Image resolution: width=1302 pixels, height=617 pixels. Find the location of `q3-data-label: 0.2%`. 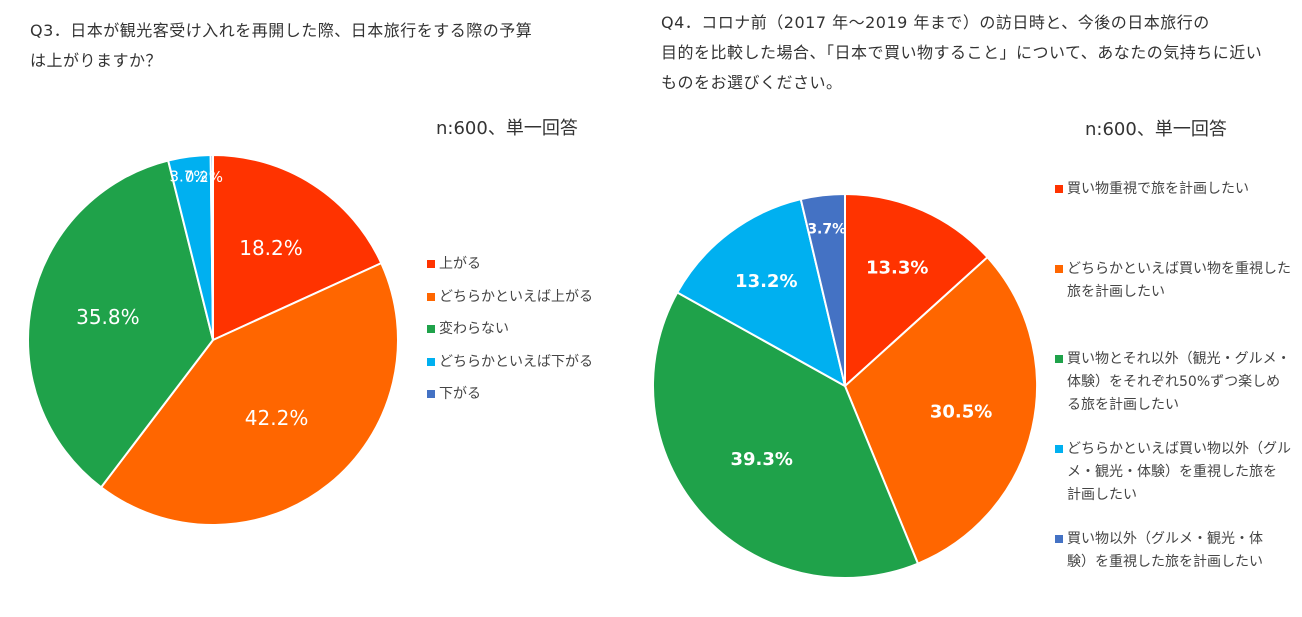

q3-data-label: 0.2% is located at coordinates (204, 177).